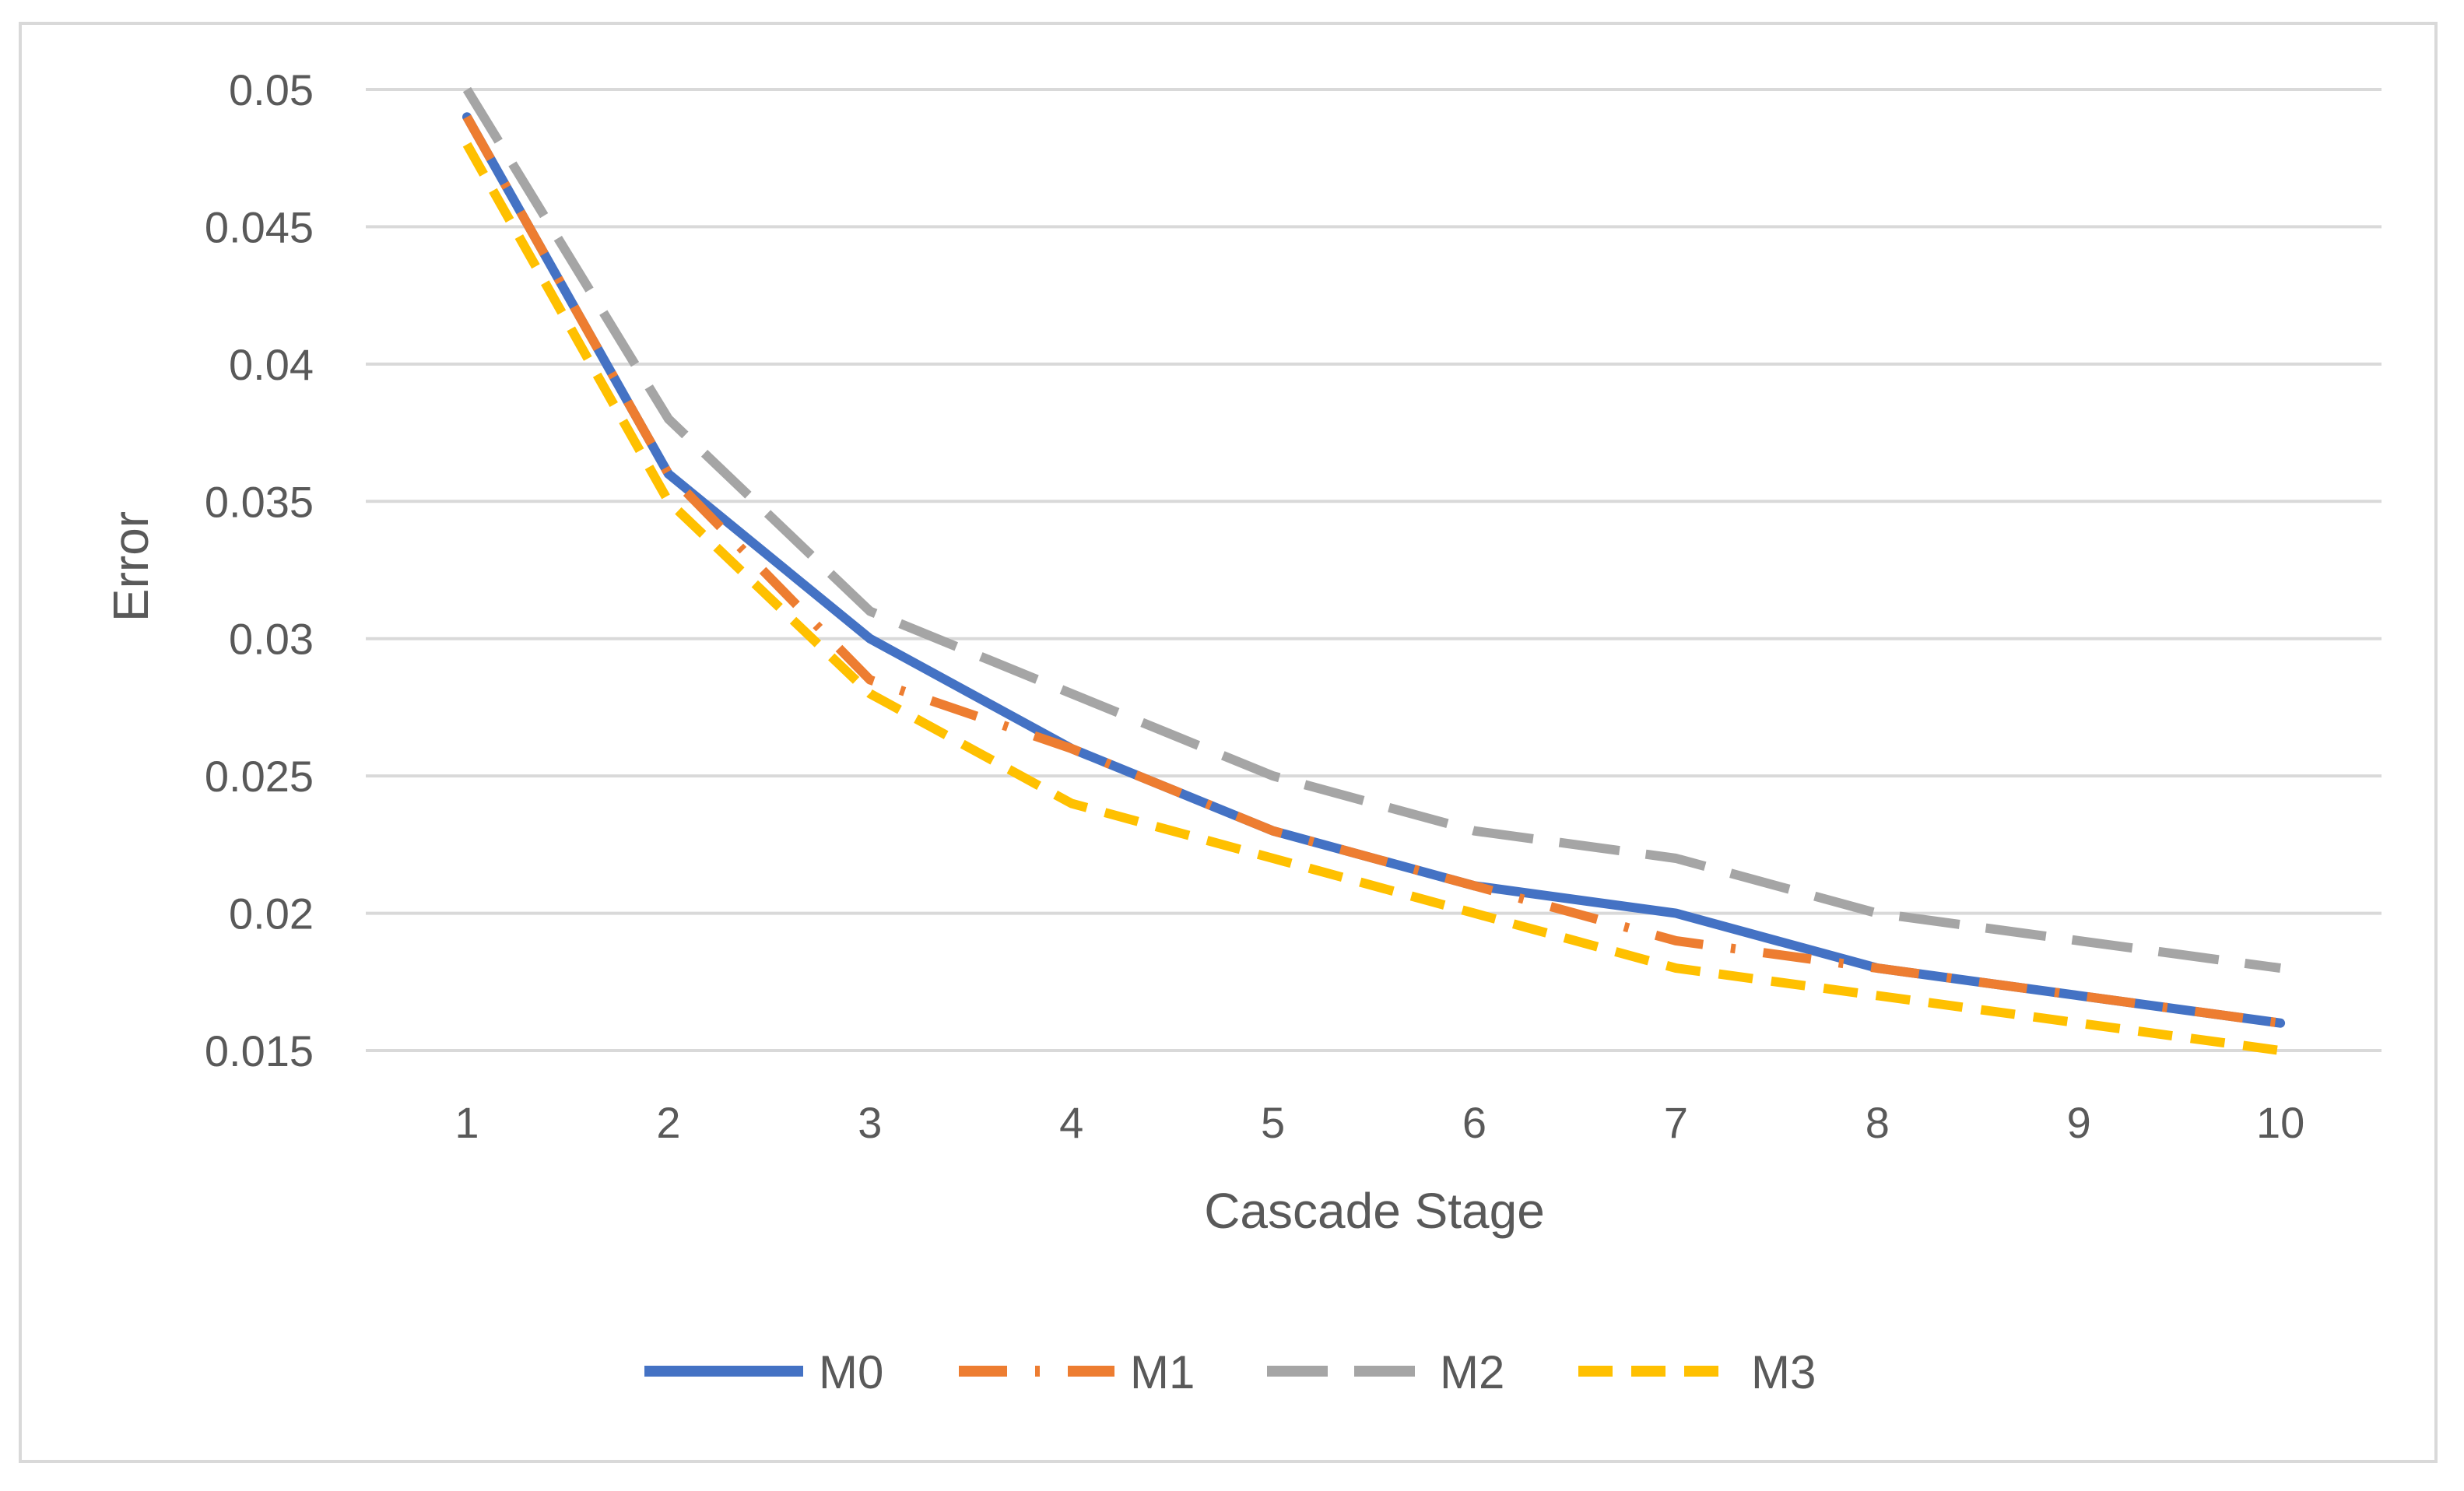 The height and width of the screenshot is (1491, 2464). Describe the element at coordinates (1676, 1122) in the screenshot. I see `x-tick-label: 7` at that location.